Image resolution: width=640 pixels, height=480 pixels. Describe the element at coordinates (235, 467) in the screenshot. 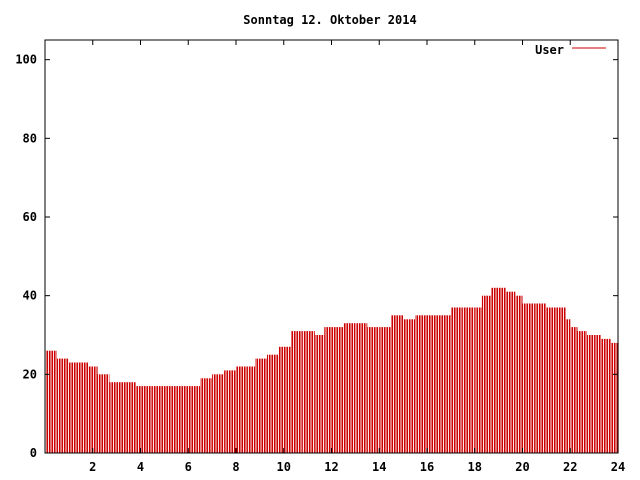

I see `x-tick-label: 8` at that location.